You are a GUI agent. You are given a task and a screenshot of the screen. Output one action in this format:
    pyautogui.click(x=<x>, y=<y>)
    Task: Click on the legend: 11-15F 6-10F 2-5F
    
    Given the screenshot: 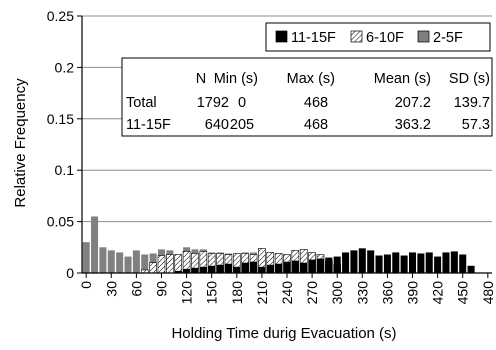 What is the action you would take?
    pyautogui.click(x=378, y=37)
    